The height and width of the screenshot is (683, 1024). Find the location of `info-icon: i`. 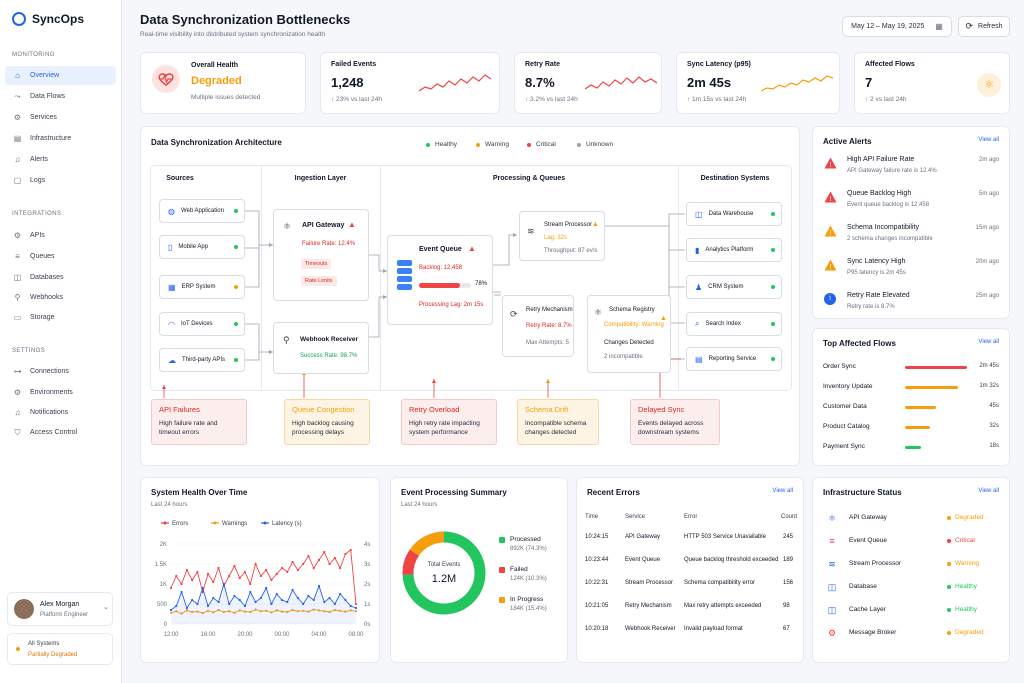

info-icon: i is located at coordinates (830, 299).